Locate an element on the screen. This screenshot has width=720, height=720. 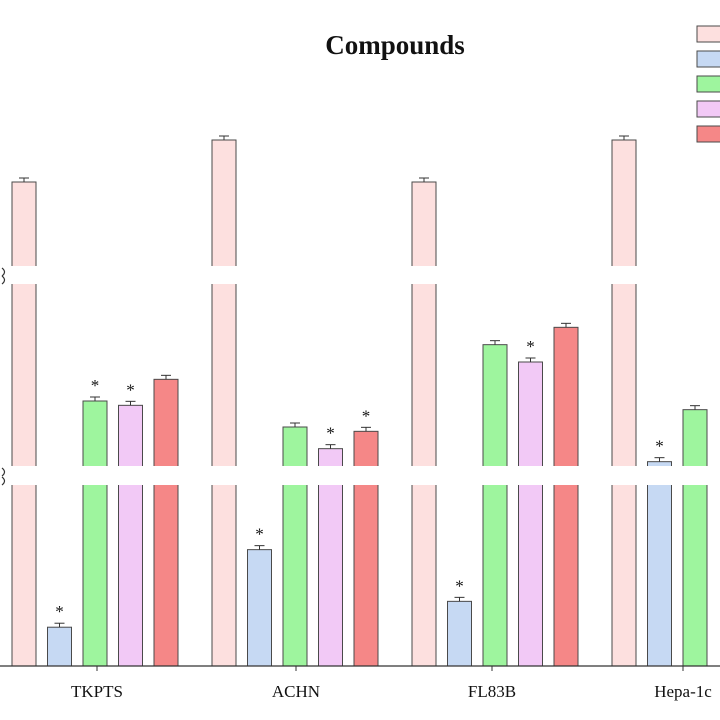
bar-tkpts-s5 is located at coordinates (166, 522).